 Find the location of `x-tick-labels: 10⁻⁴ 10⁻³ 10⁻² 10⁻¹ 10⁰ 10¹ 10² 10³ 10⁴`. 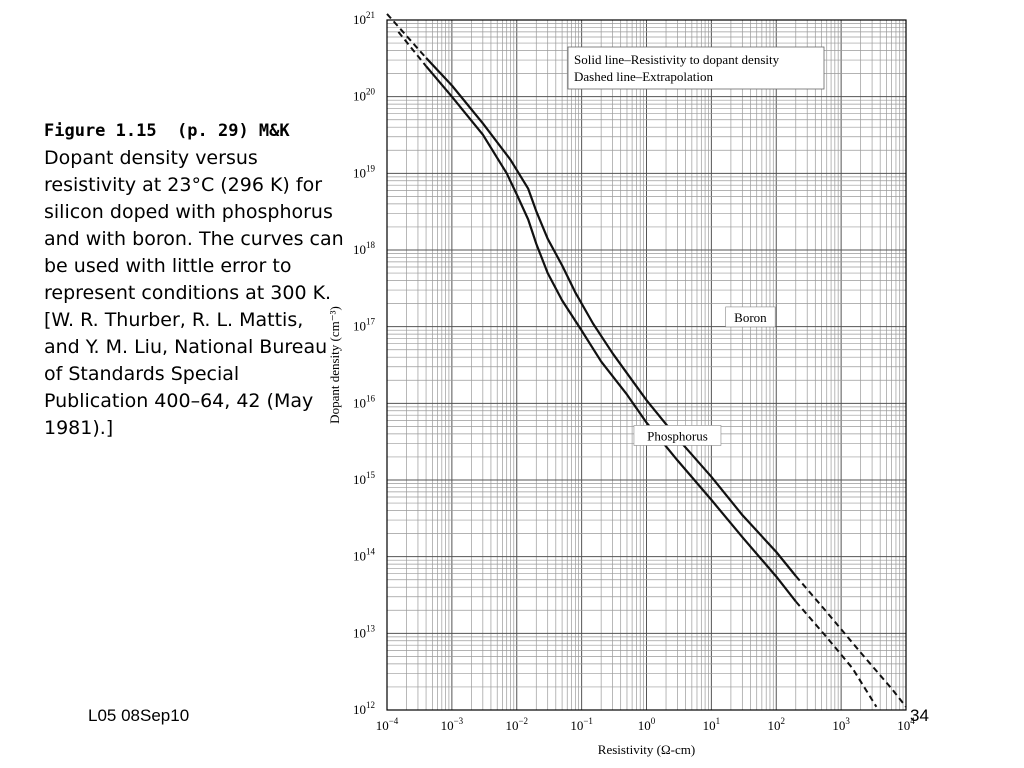

x-tick-labels: 10⁻⁴ 10⁻³ 10⁻² 10⁻¹ 10⁰ 10¹ 10² 10³ 10⁴ is located at coordinates (646, 724).